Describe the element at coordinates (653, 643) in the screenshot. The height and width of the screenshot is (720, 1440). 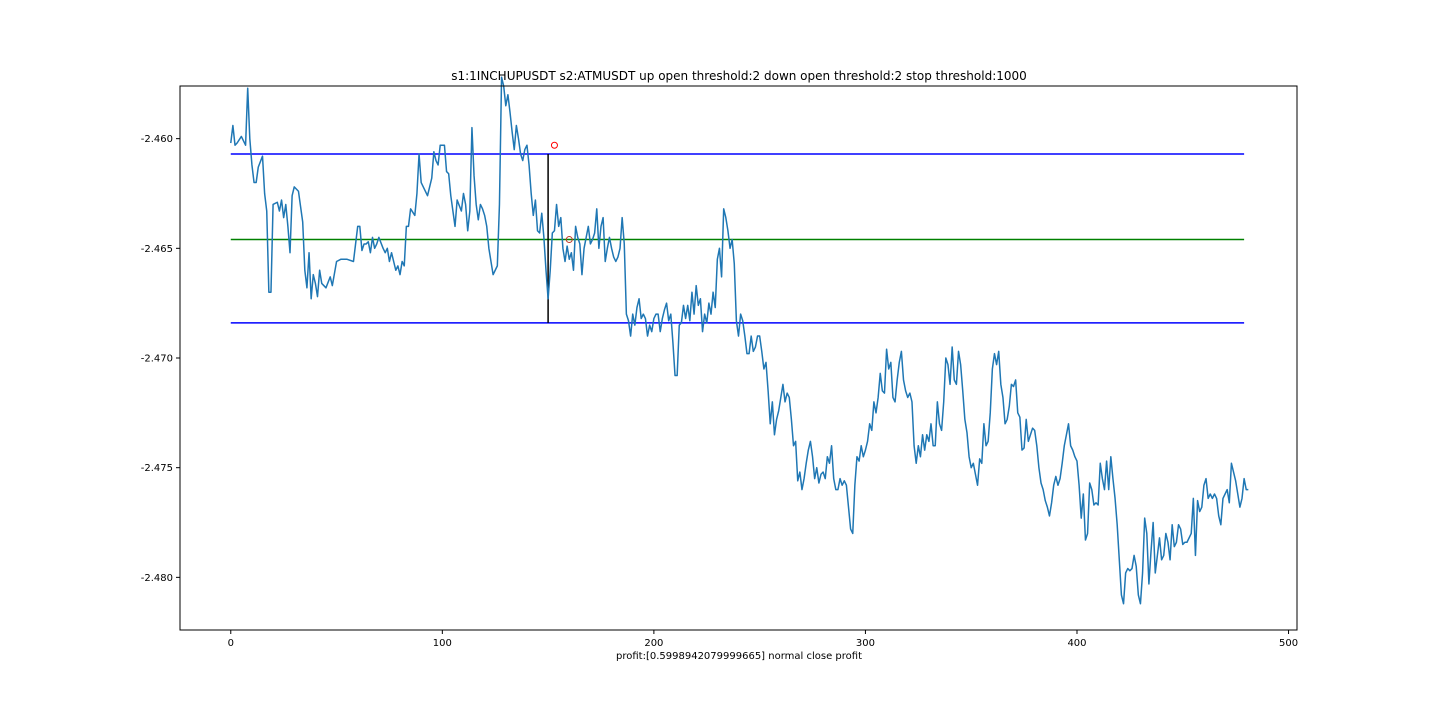
I see `x-tick-label: 200` at that location.